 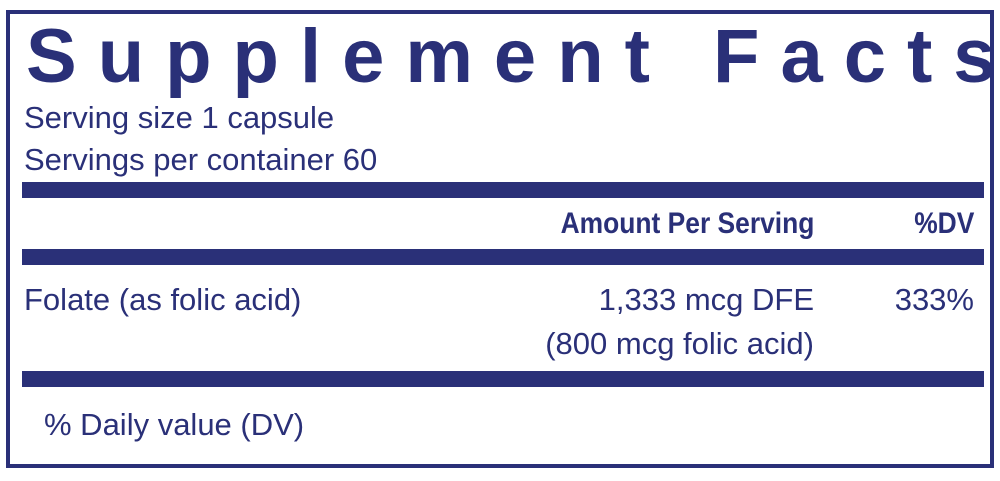 I want to click on nutrient-amount: 1,333 mcg DFE, so click(x=706, y=299).